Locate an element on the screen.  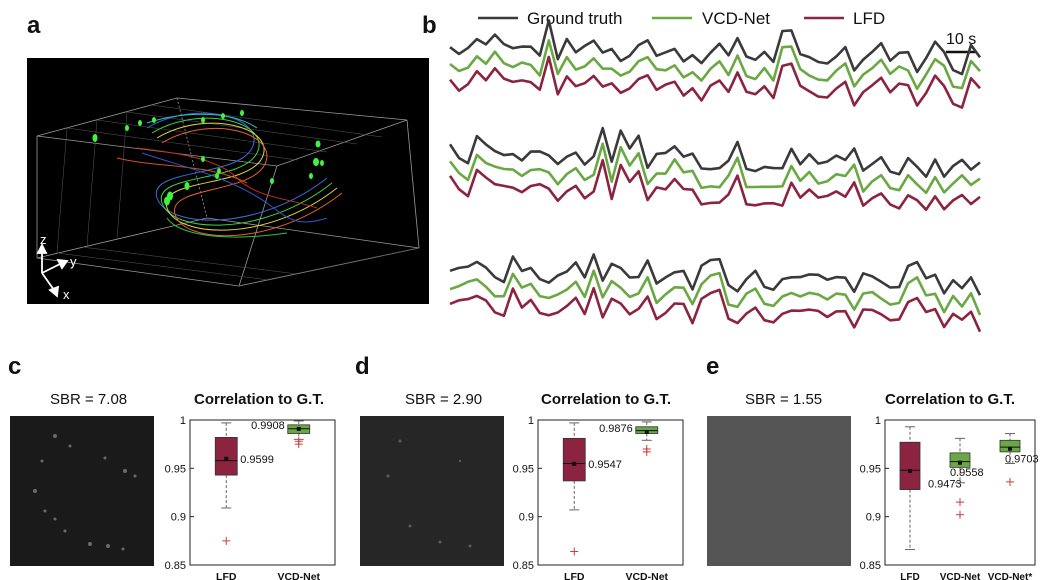
axis-indicator is located at coordinates (52, 270).